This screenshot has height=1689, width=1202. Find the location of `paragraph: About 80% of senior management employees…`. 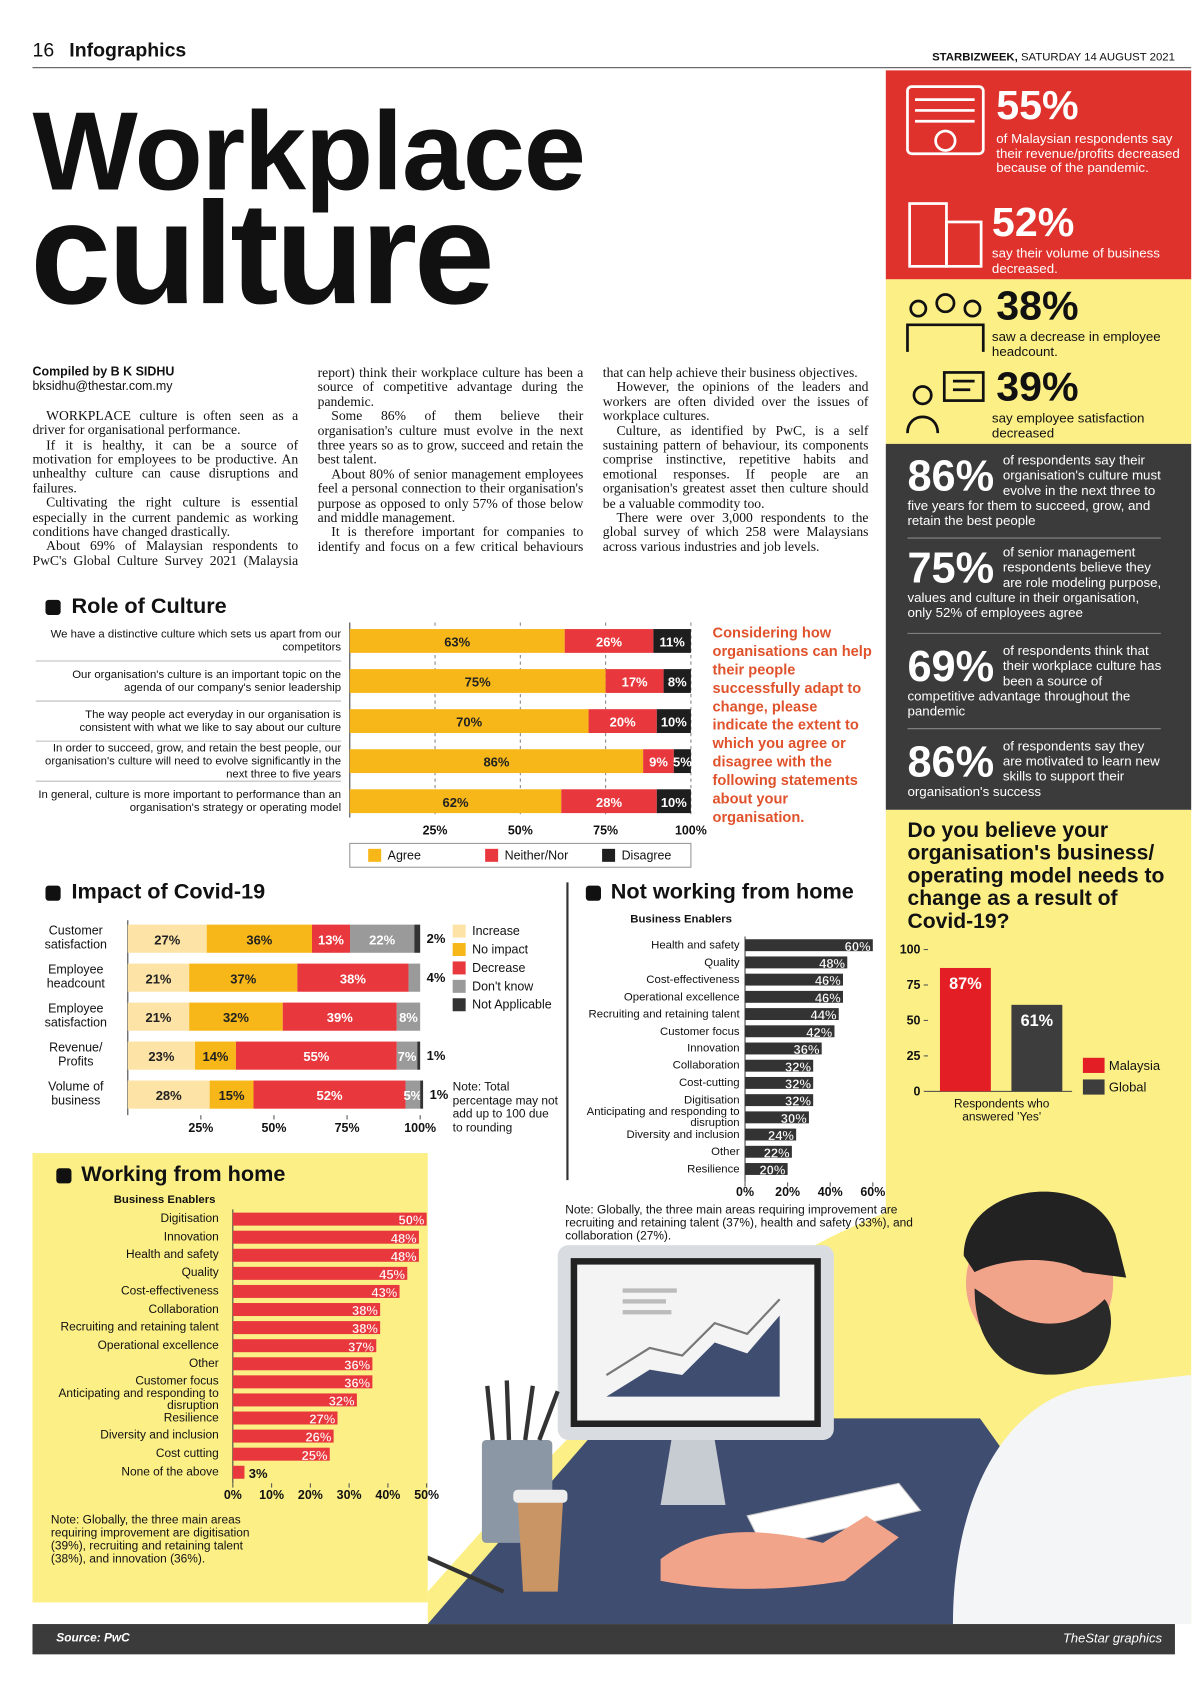

paragraph: About 80% of senior management employees… is located at coordinates (450, 496).